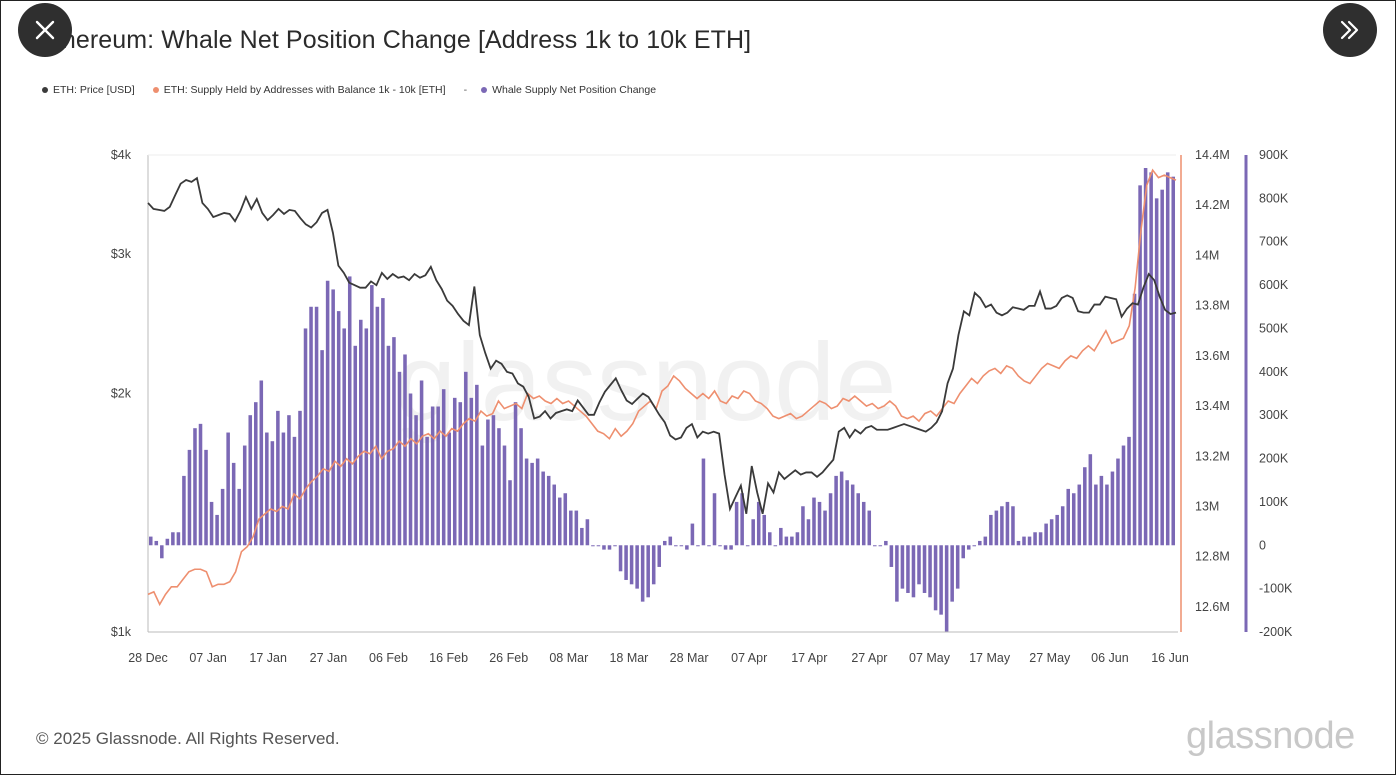  What do you see at coordinates (1207, 255) in the screenshot?
I see `y-right1-tick-label: 14M` at bounding box center [1207, 255].